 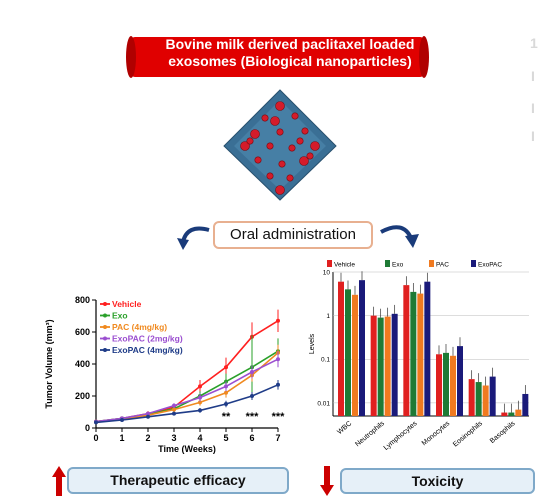 What do you see at coordinates (251, 438) in the screenshot?
I see `x-tick-label: 6` at bounding box center [251, 438].